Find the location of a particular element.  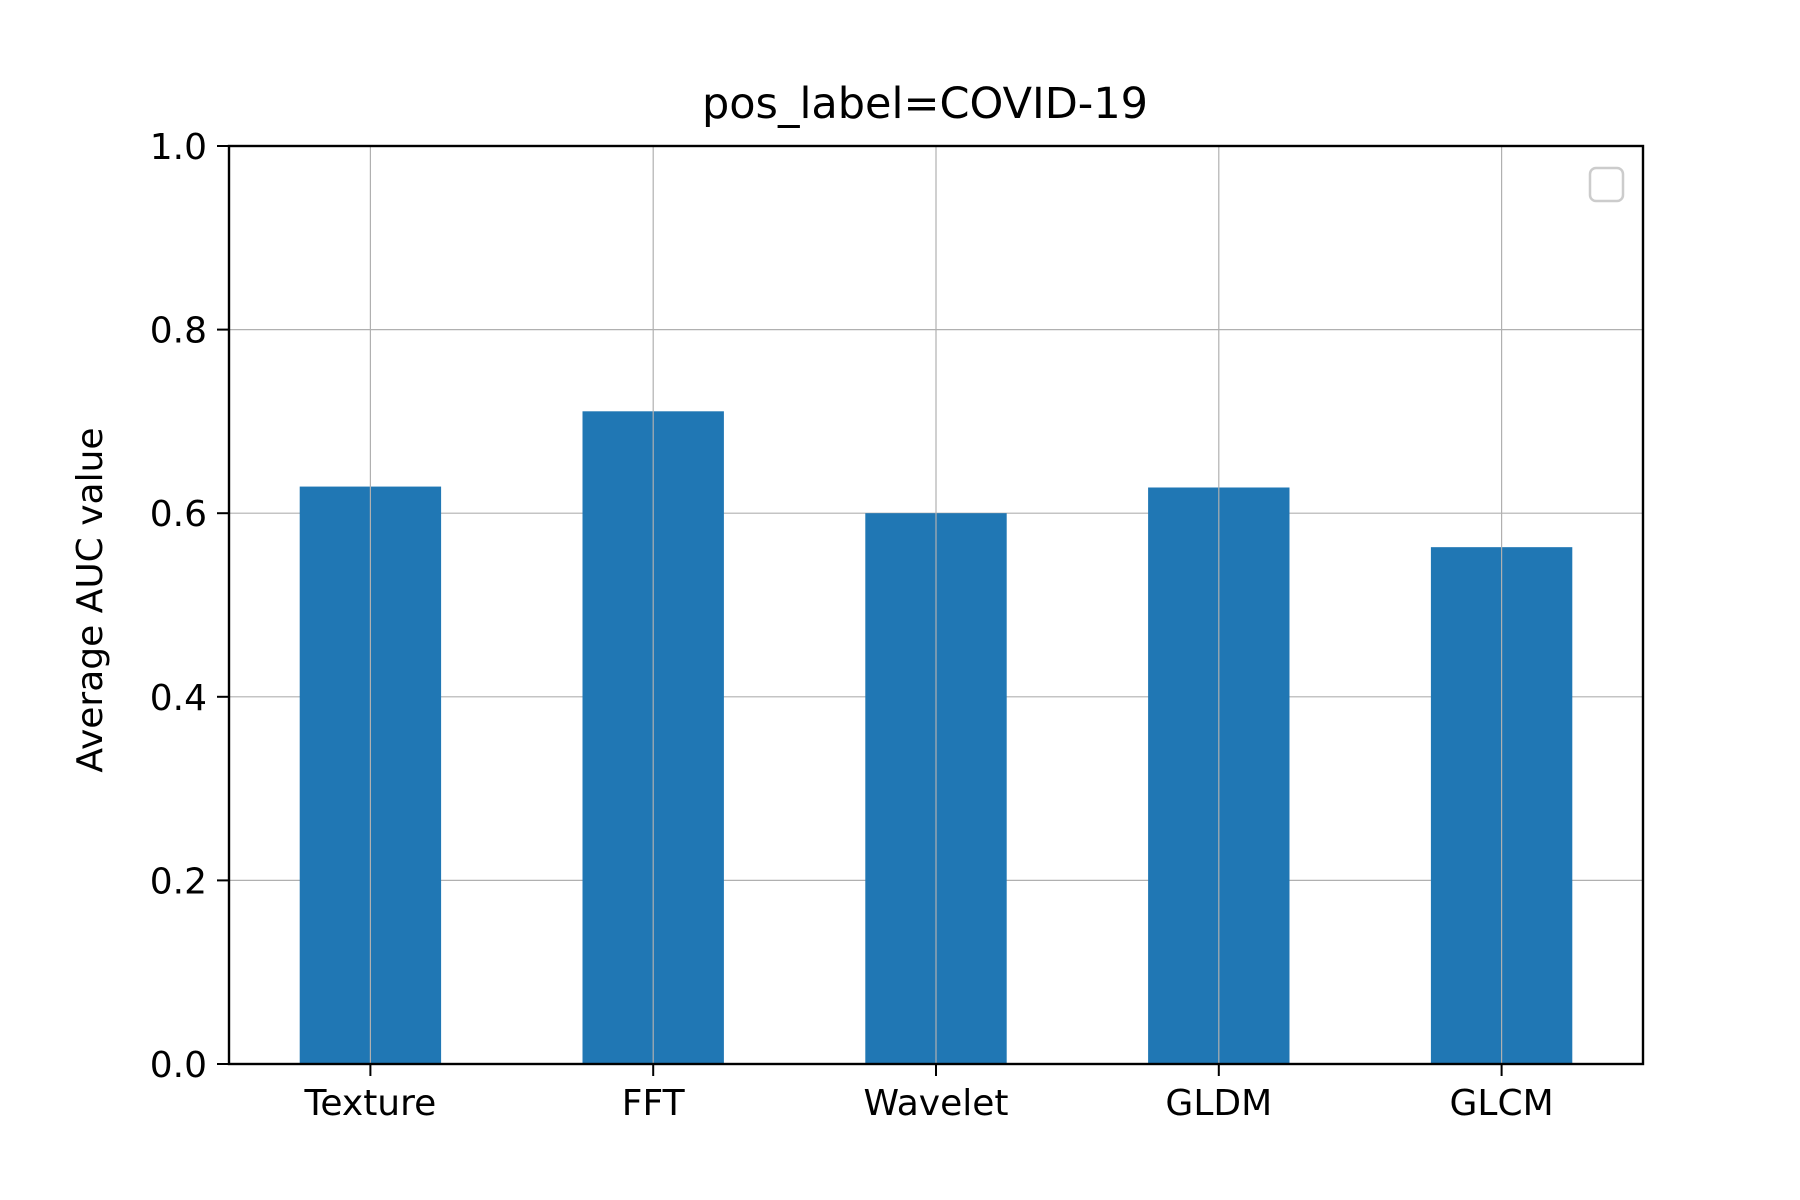

y-tick-label: 0.6 is located at coordinates (178, 514).